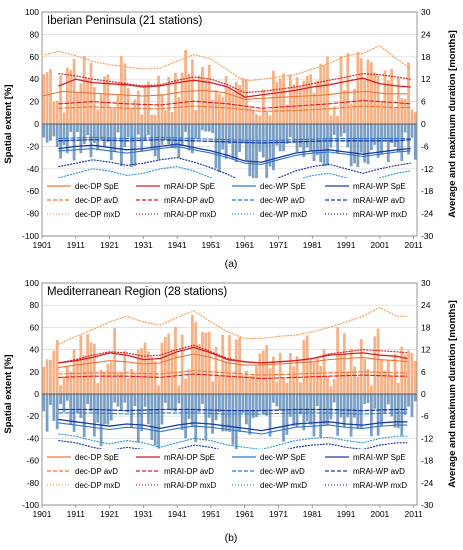 This screenshot has width=463, height=550. I want to click on x-tick-label: 1921, so click(109, 245).